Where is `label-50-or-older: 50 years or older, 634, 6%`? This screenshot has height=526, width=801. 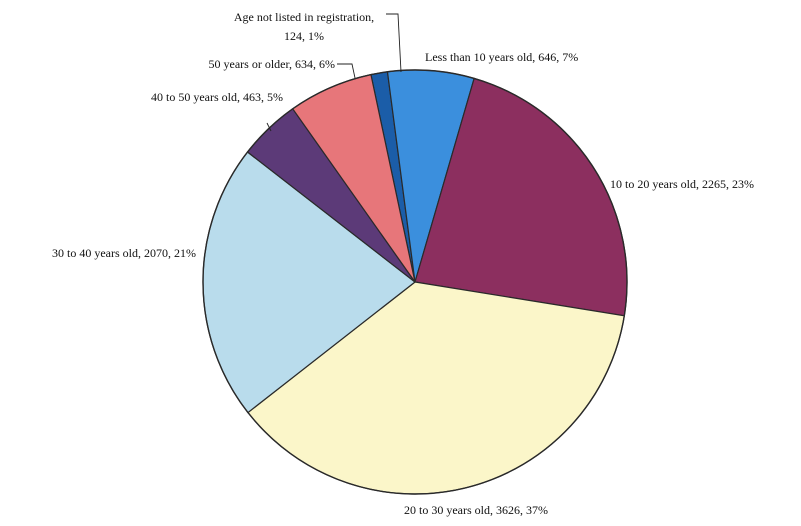 label-50-or-older: 50 years or older, 634, 6% is located at coordinates (272, 64).